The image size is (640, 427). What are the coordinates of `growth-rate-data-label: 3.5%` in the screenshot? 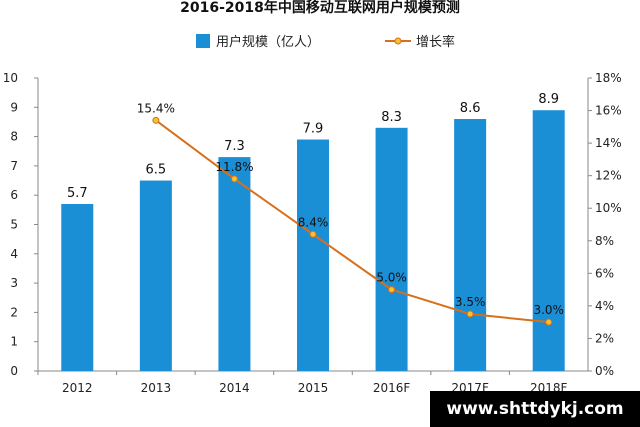 It's located at (470, 302).